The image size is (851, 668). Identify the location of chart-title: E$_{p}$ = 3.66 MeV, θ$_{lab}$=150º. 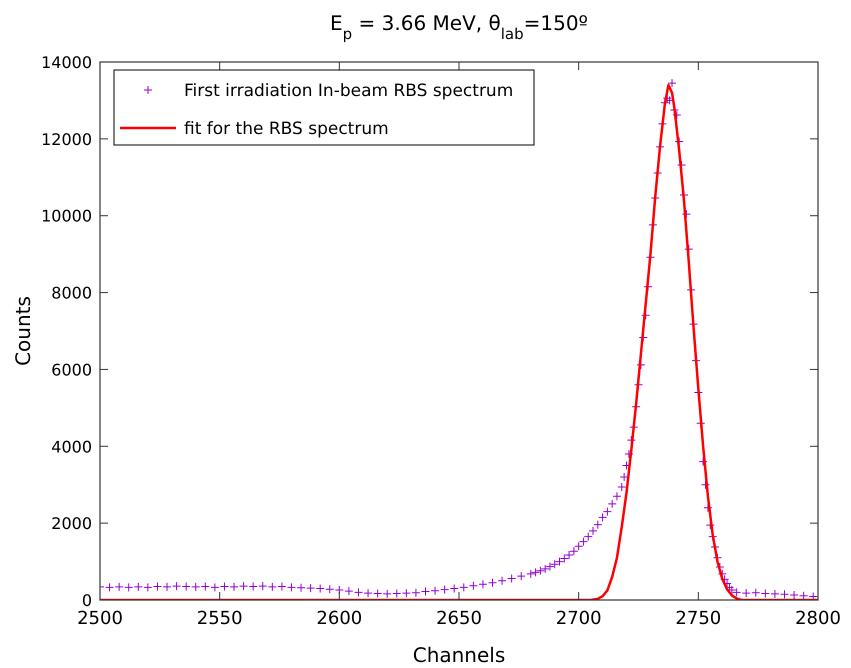
(459, 27).